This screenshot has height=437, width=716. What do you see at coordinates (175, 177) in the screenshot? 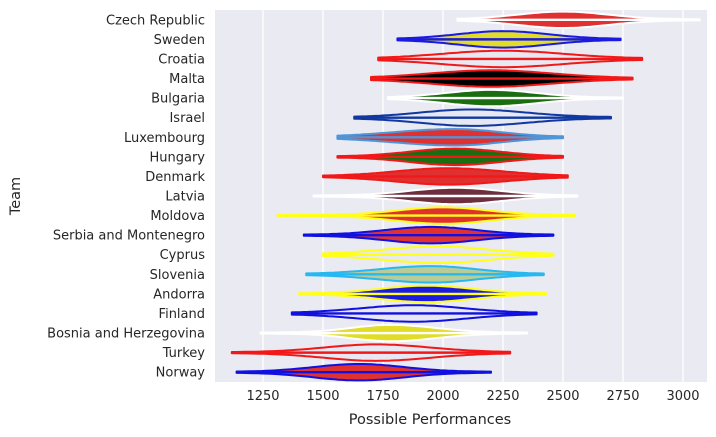
I see `y-tick-label: Denmark` at bounding box center [175, 177].